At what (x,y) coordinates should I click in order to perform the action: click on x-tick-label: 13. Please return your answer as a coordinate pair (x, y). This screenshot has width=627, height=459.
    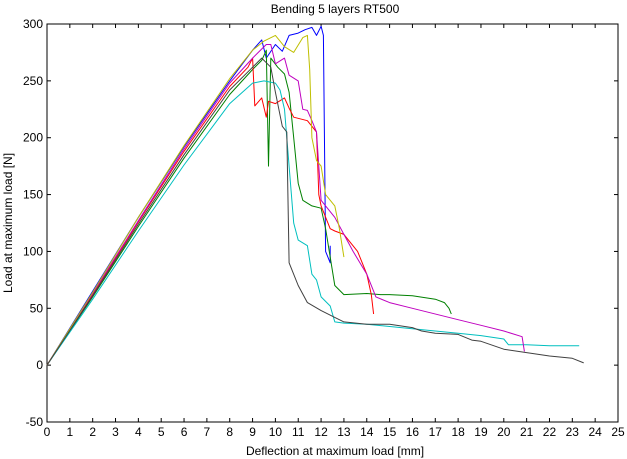
    Looking at the image, I should click on (344, 432).